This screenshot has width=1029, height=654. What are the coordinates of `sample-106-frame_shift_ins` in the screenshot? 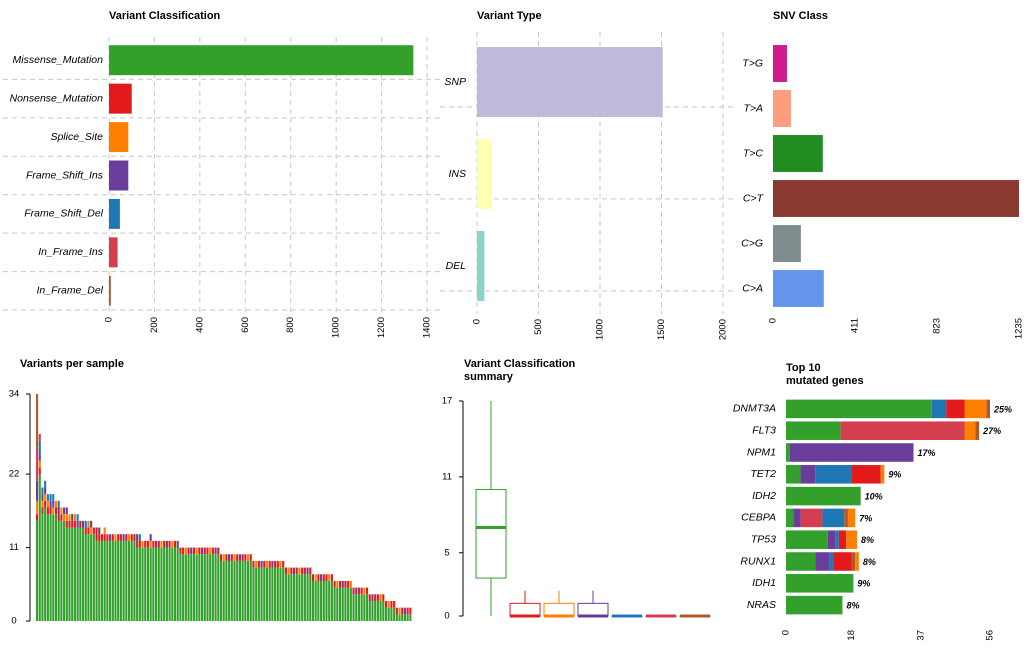 It's located at (321, 577).